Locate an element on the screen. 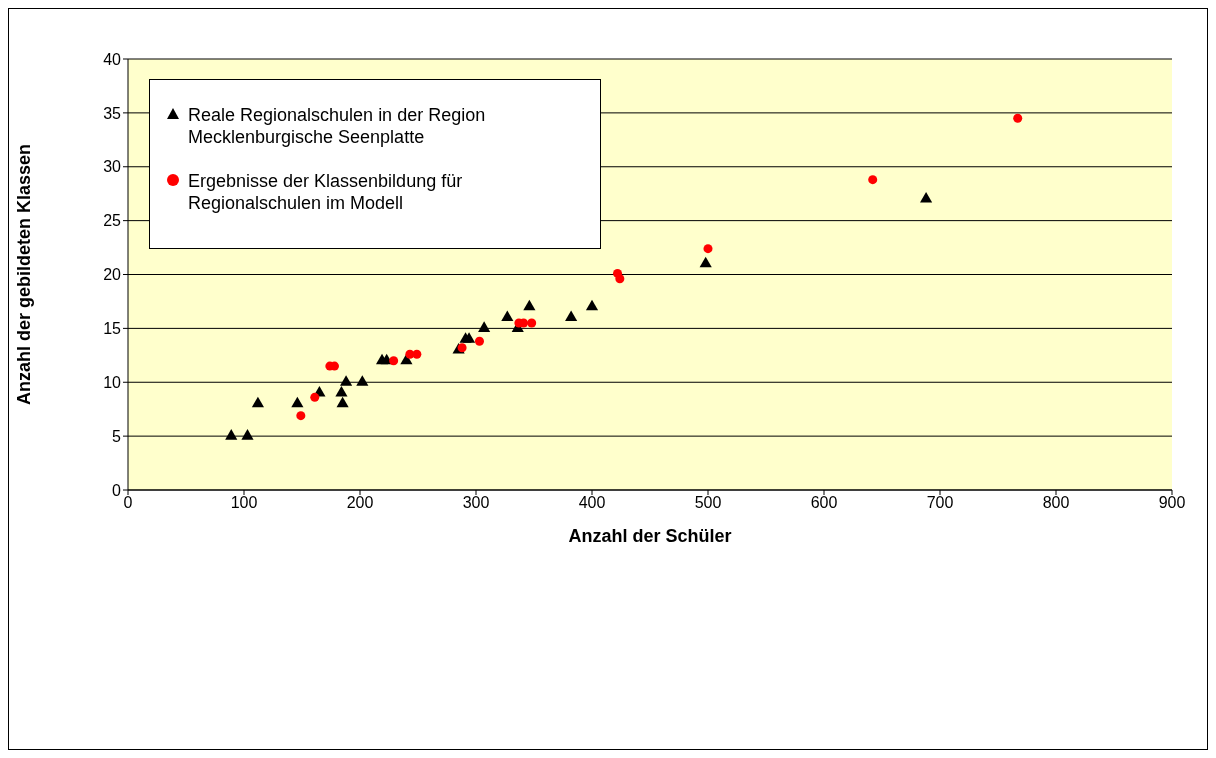  y-tick-label: 20 is located at coordinates (112, 275).